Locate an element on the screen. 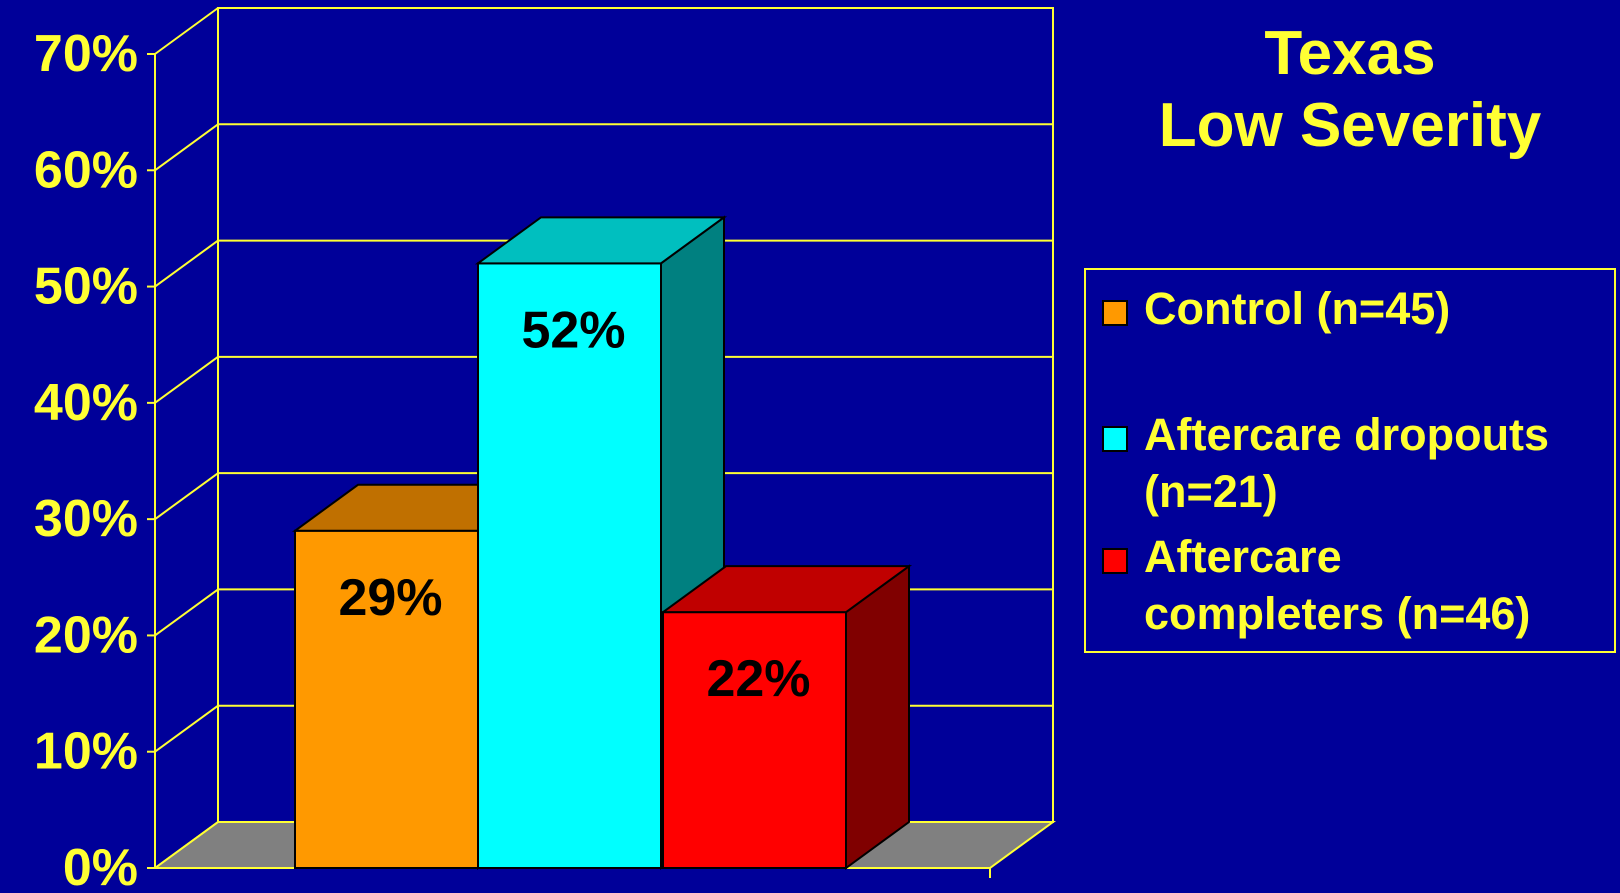 The height and width of the screenshot is (893, 1620). y-tick-label: 20% is located at coordinates (86, 635).